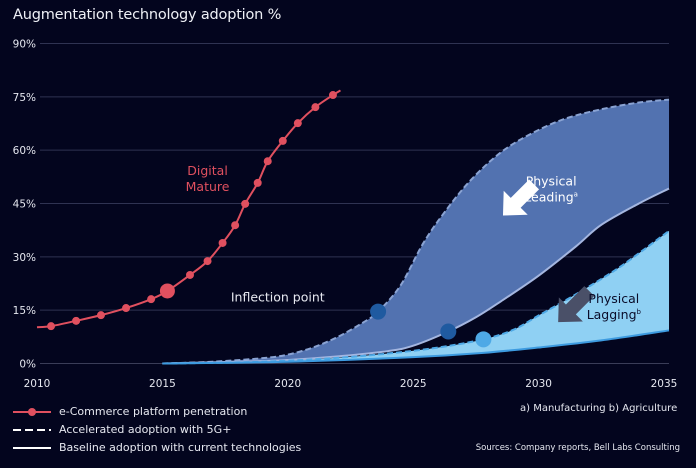 Image resolution: width=696 pixels, height=468 pixels. Describe the element at coordinates (599, 408) in the screenshot. I see `footnotes: a) Manufacturing b) Agriculture` at that location.